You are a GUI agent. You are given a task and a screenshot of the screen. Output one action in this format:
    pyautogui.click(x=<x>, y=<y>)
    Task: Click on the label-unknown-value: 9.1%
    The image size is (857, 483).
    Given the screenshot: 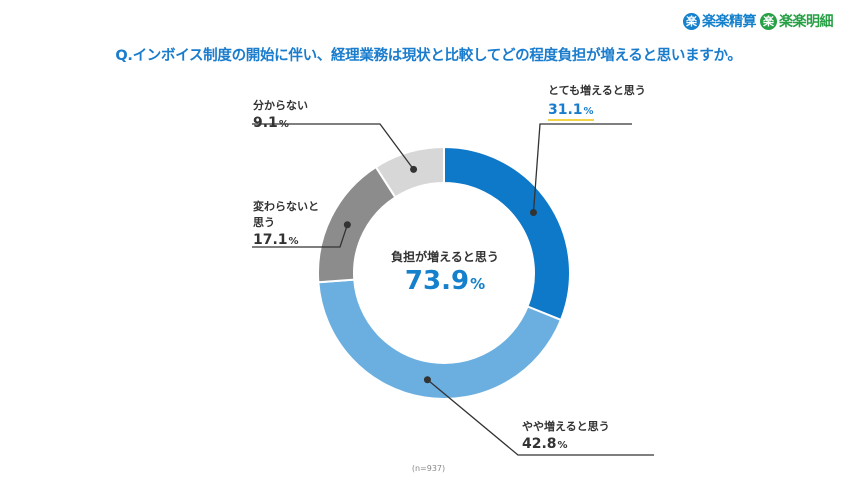 What is the action you would take?
    pyautogui.click(x=271, y=123)
    